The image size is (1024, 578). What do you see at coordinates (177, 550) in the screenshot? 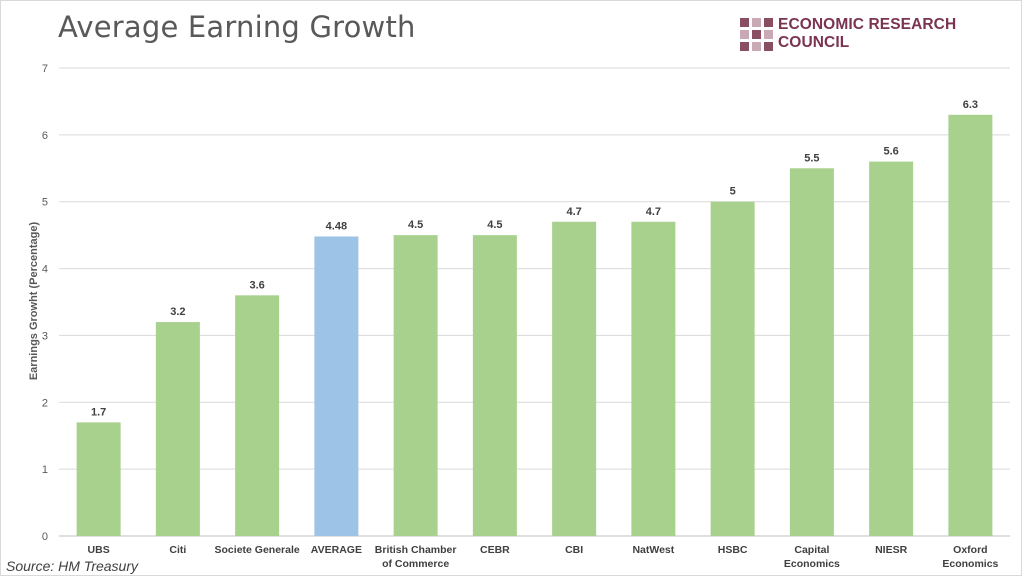
I see `x-tick-label: Citi` at bounding box center [177, 550].